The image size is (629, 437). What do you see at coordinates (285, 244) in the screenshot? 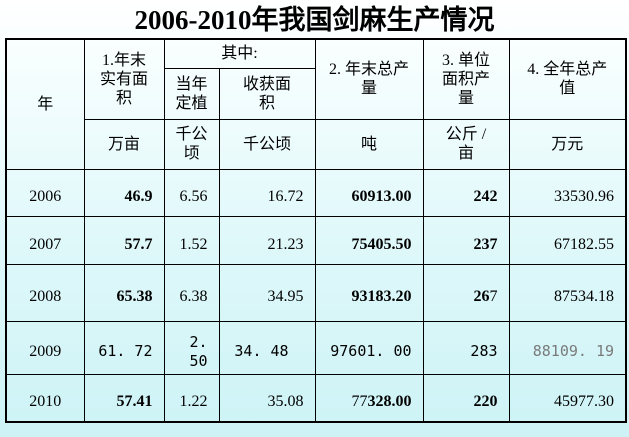
I see `cell-value: 21.23` at bounding box center [285, 244].